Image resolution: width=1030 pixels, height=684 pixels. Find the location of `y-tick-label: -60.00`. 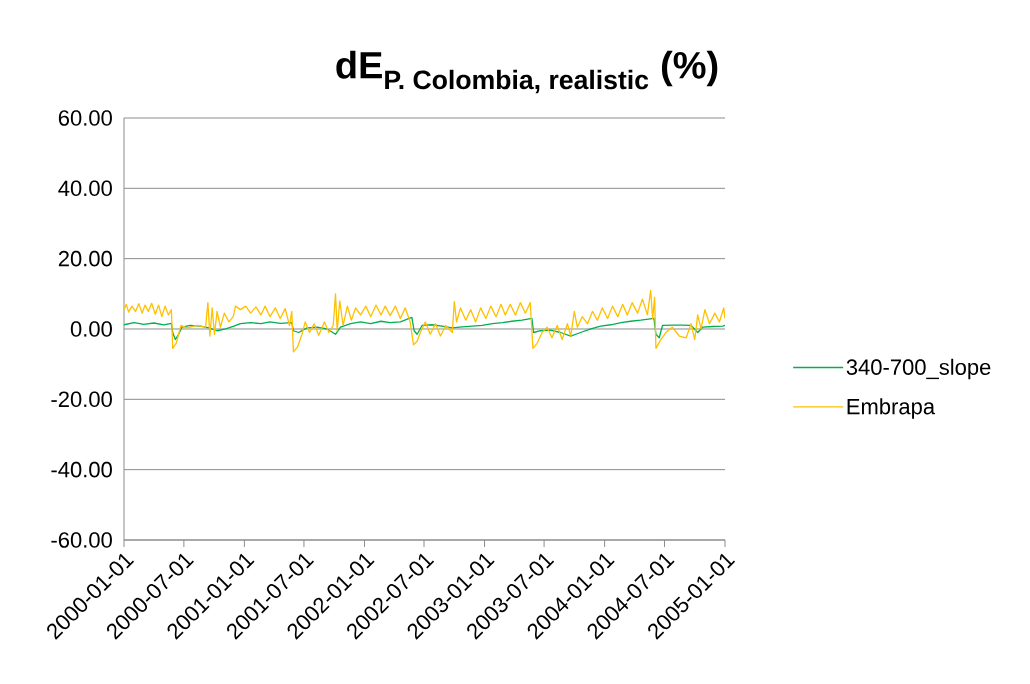

y-tick-label: -60.00 is located at coordinates (81, 540).